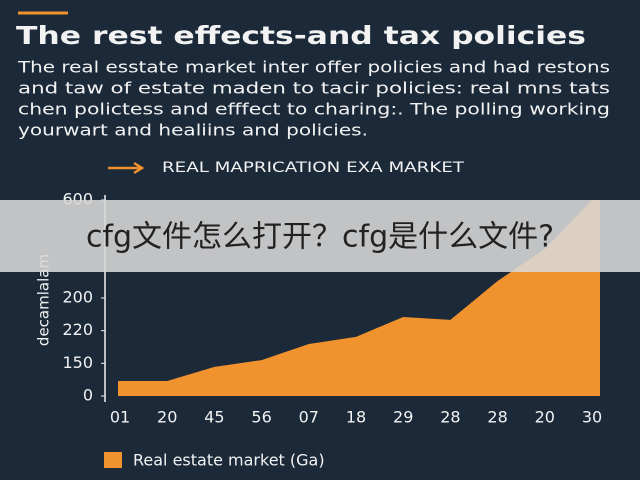 The image size is (640, 480). Describe the element at coordinates (313, 168) in the screenshot. I see `annotation: REAL MAPRICATION EXA MARKET` at that location.